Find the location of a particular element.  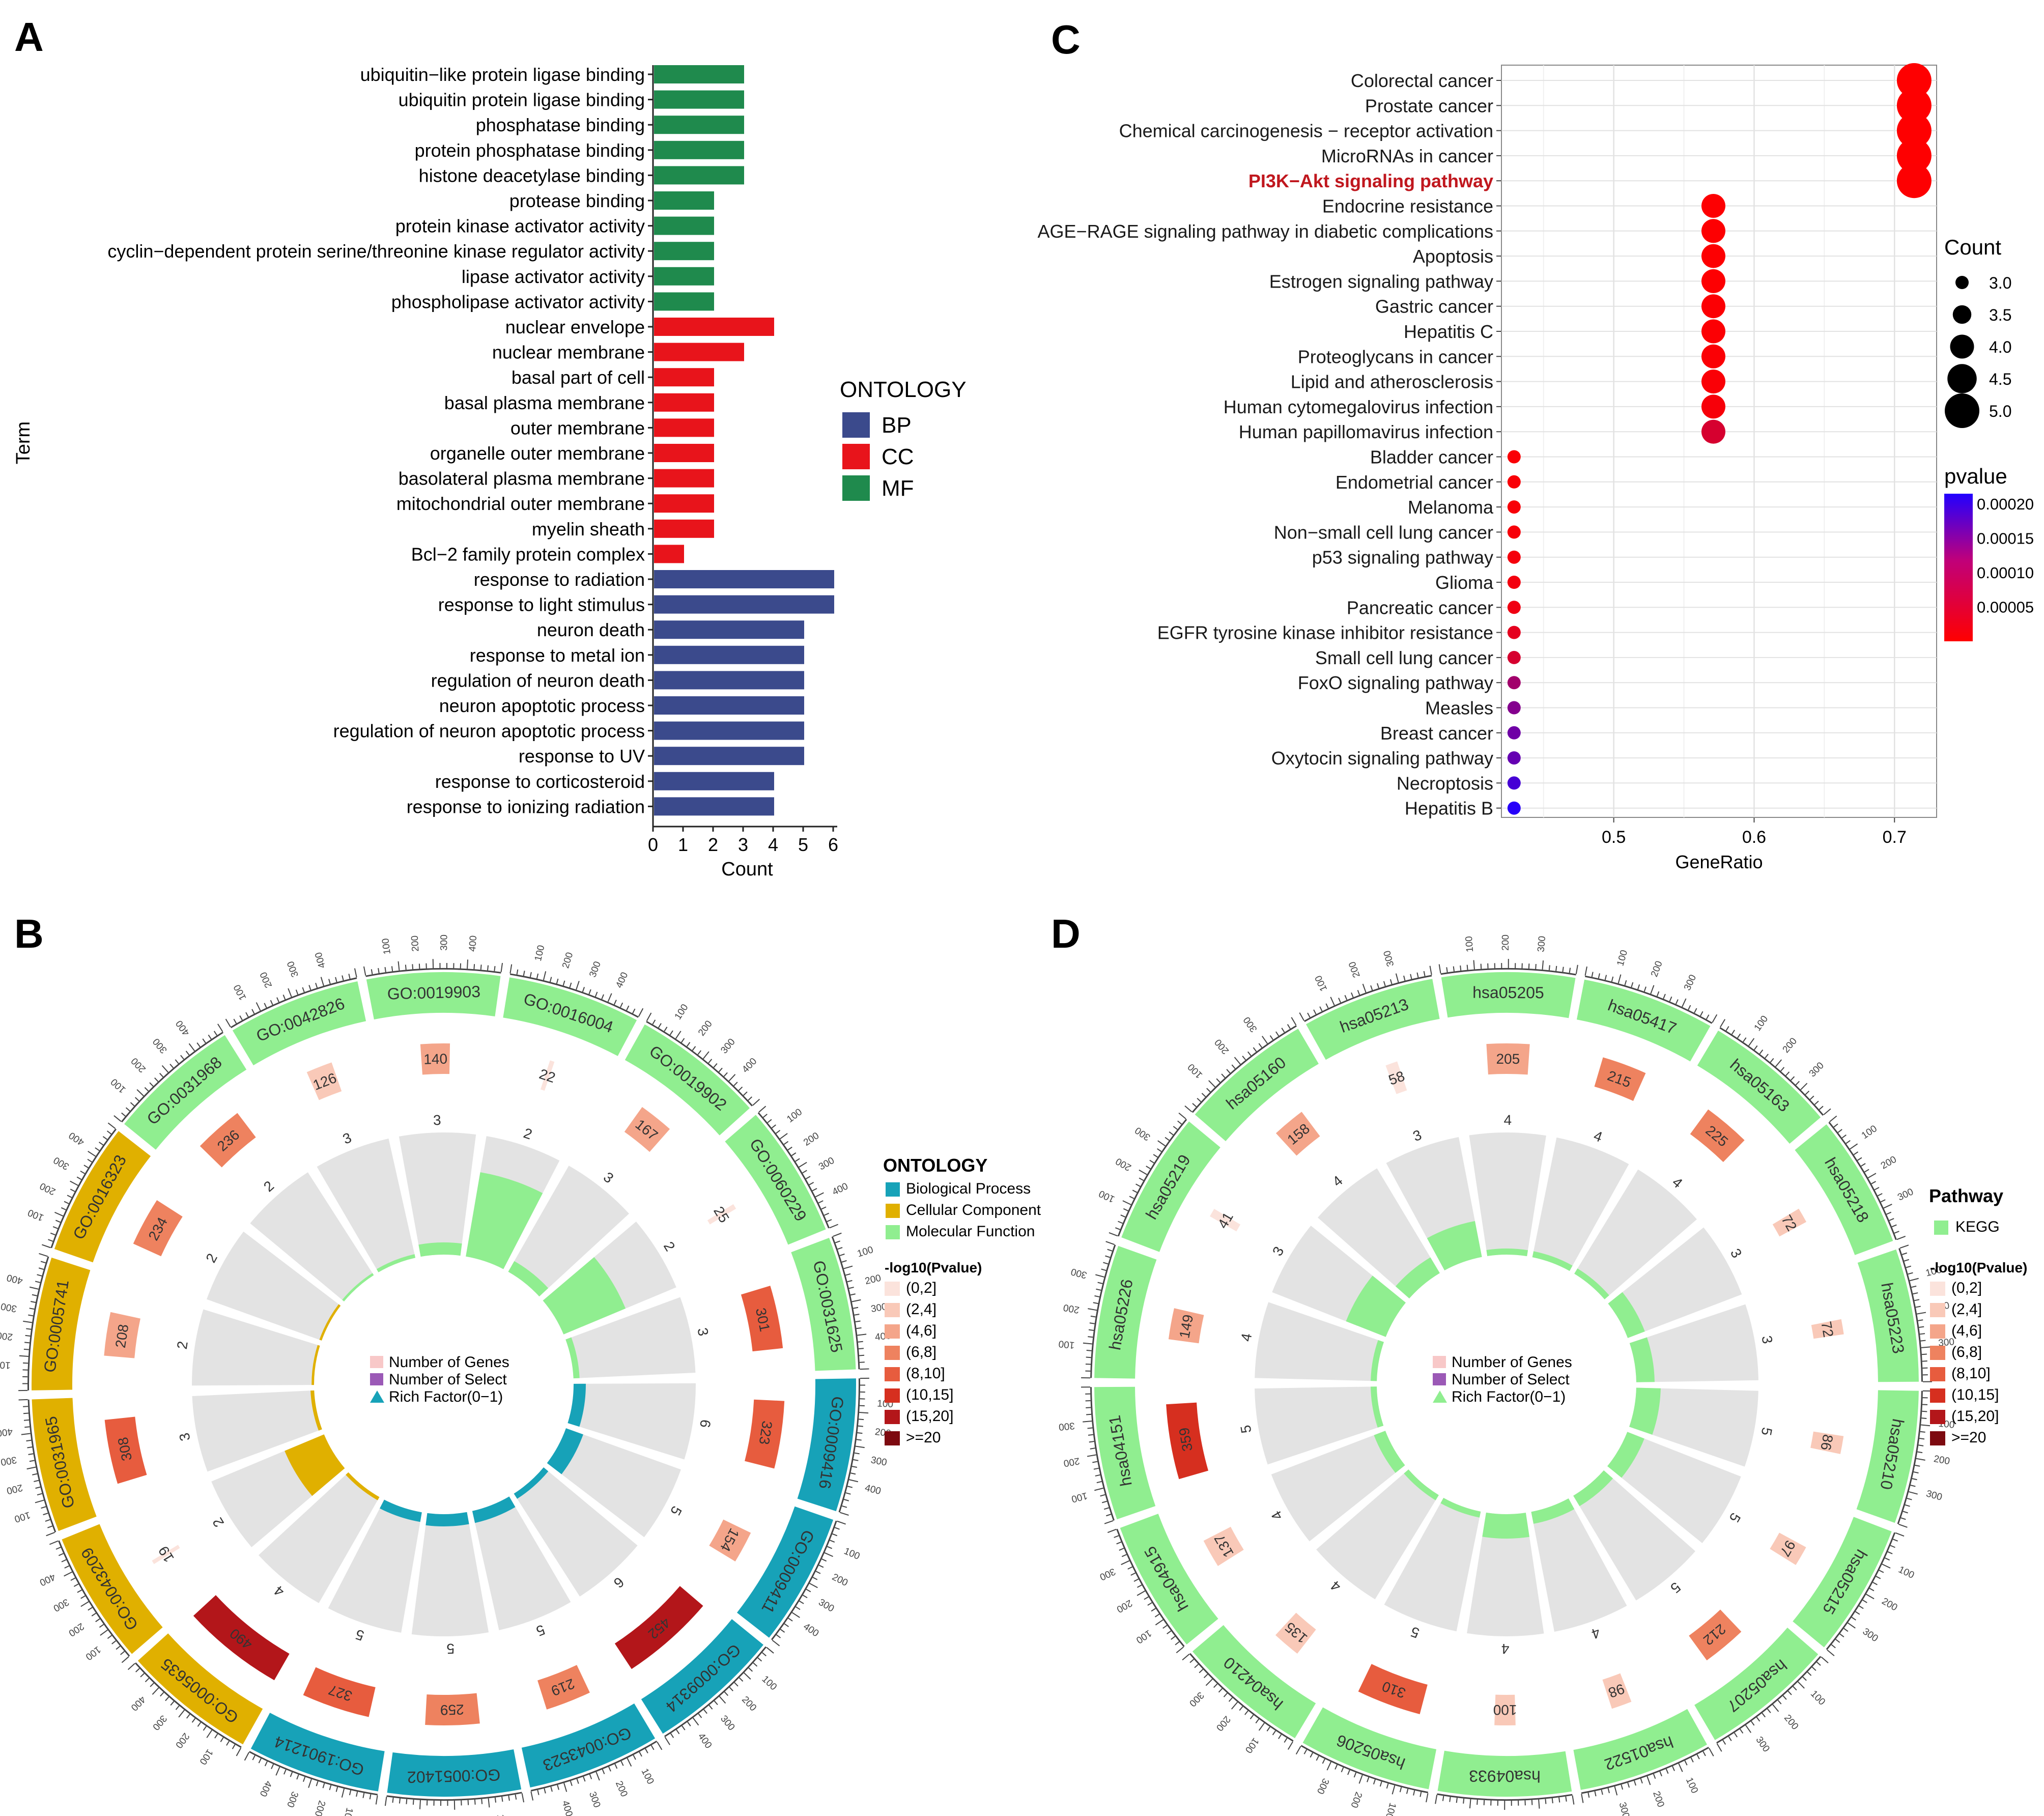

genes-count-label: 72 is located at coordinates (1827, 1329).